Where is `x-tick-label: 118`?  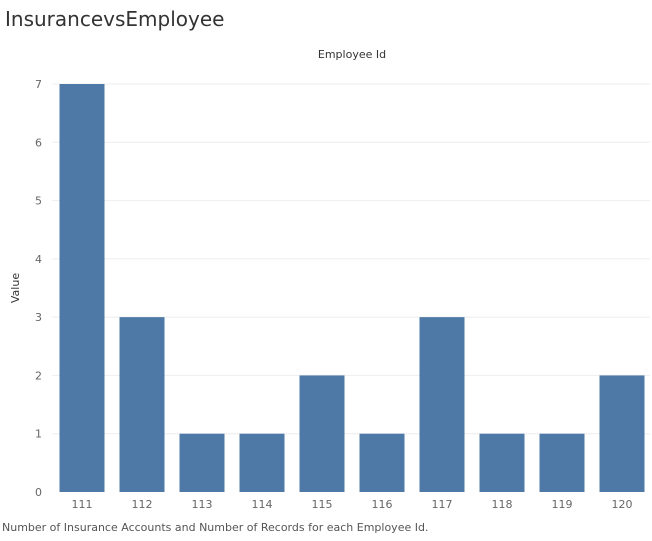
x-tick-label: 118 is located at coordinates (502, 504).